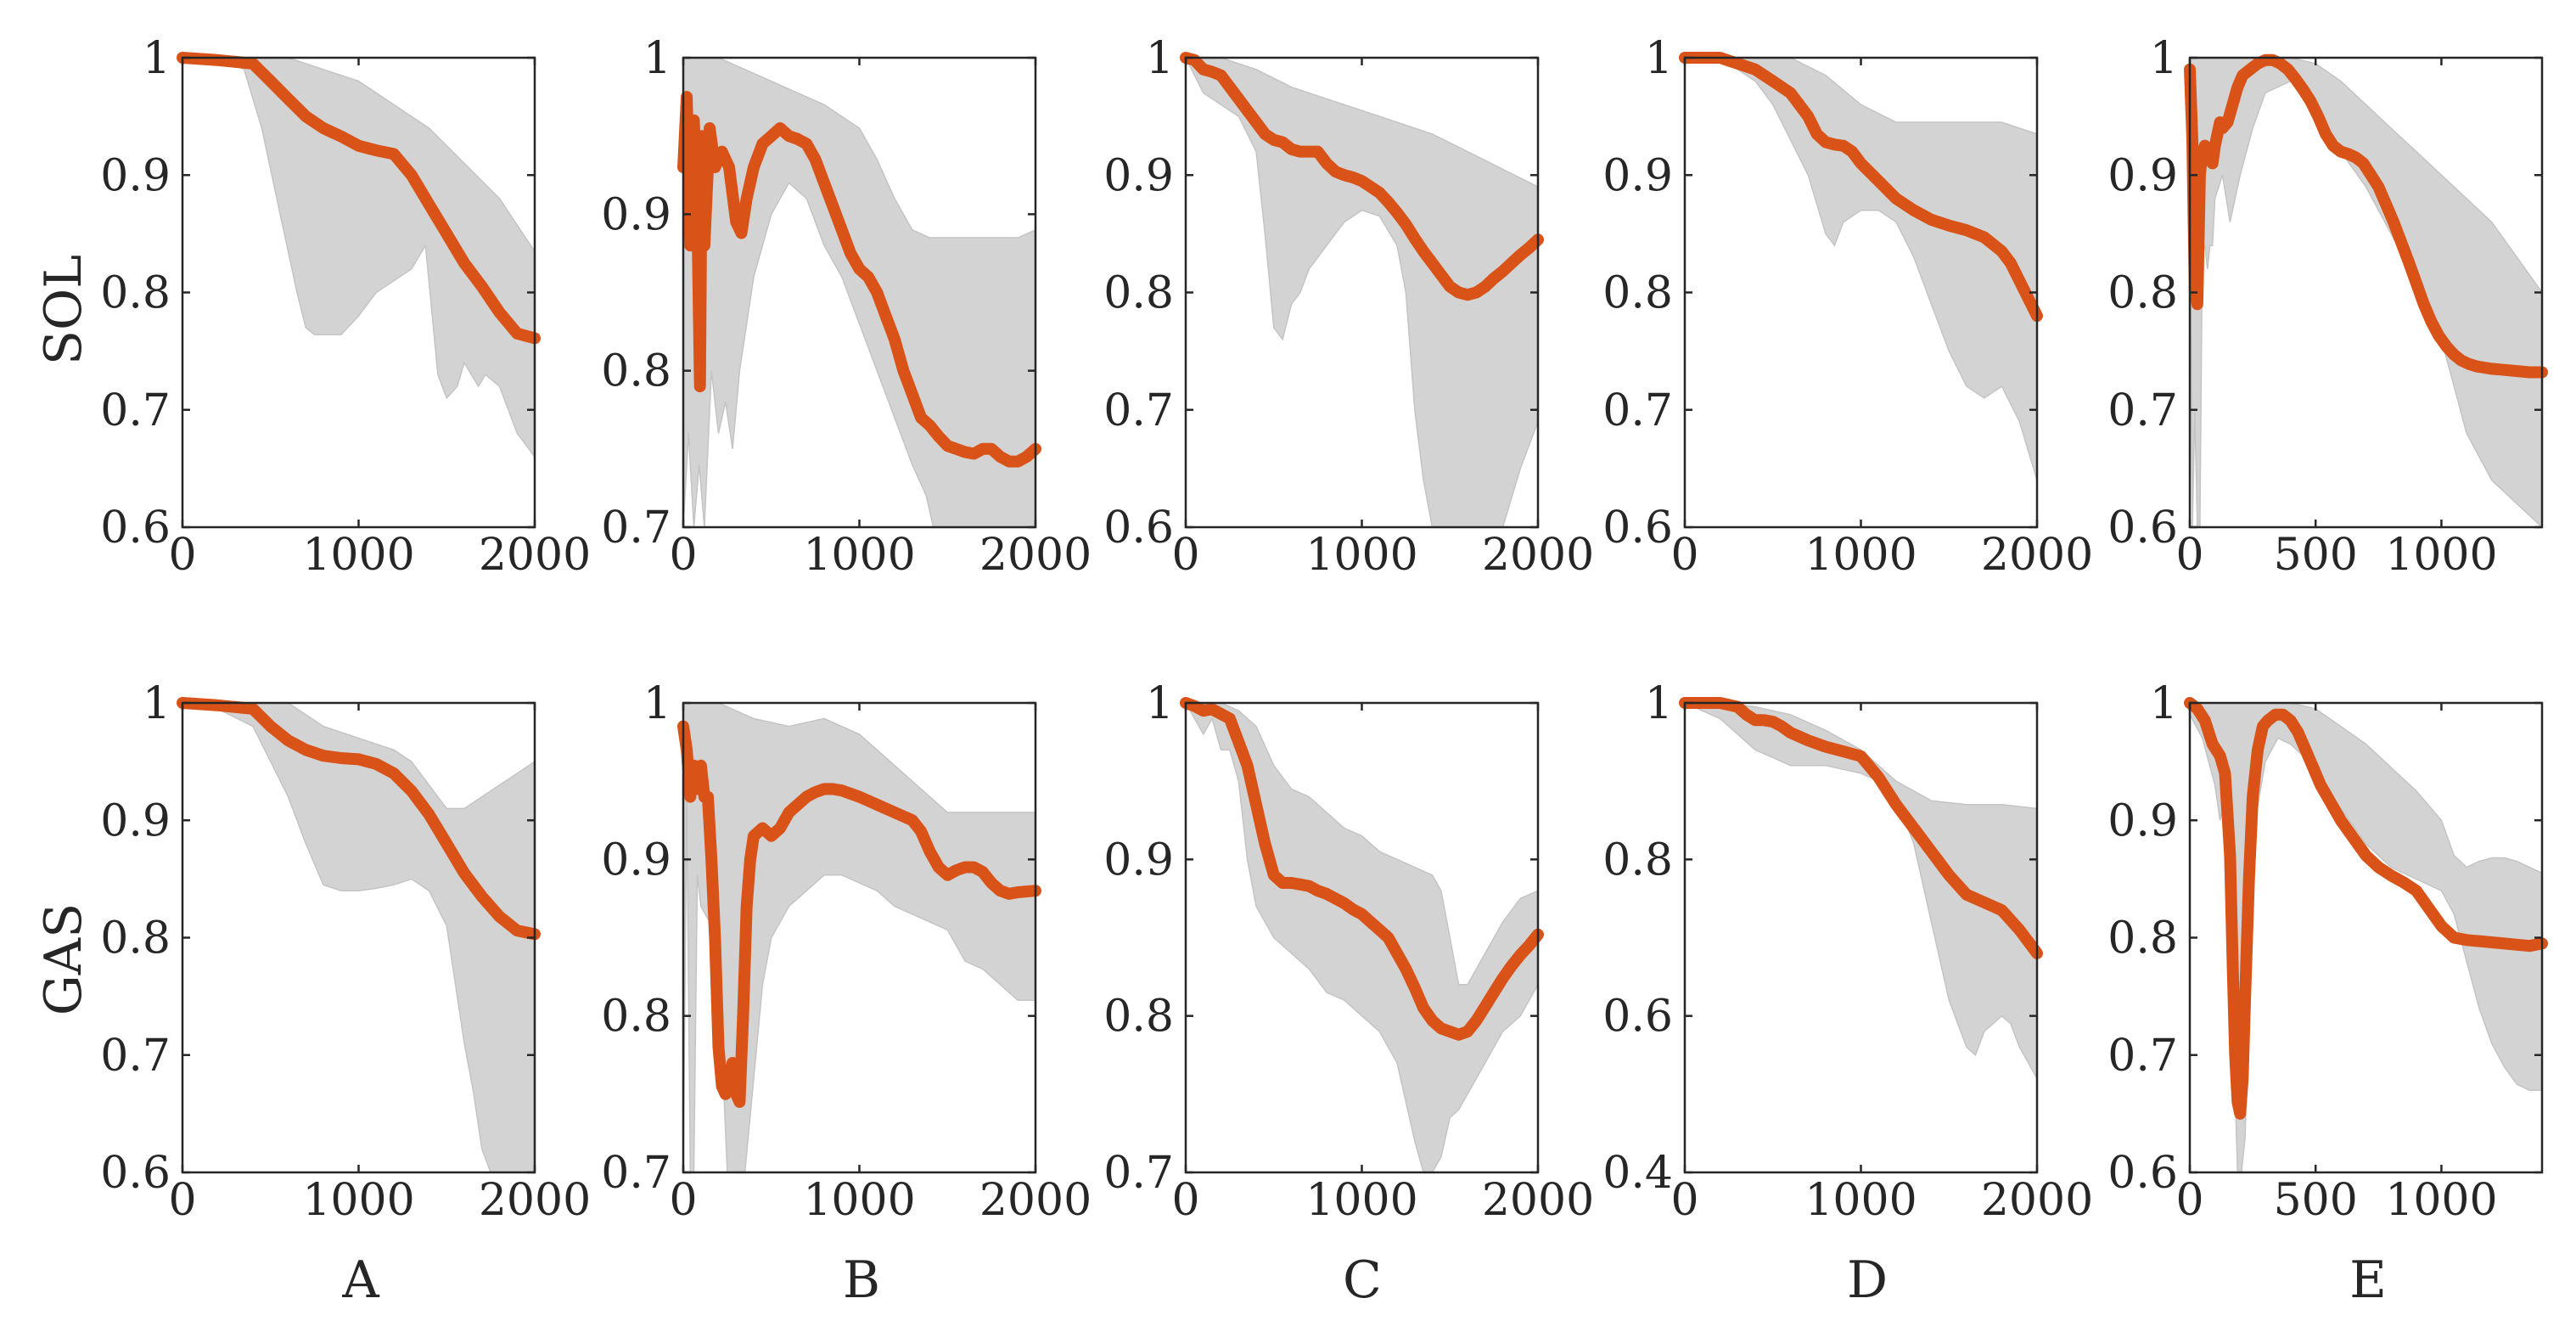 This screenshot has width=2576, height=1332. Describe the element at coordinates (135, 820) in the screenshot. I see `chart-gas-a-ytick-label: 0.9` at that location.